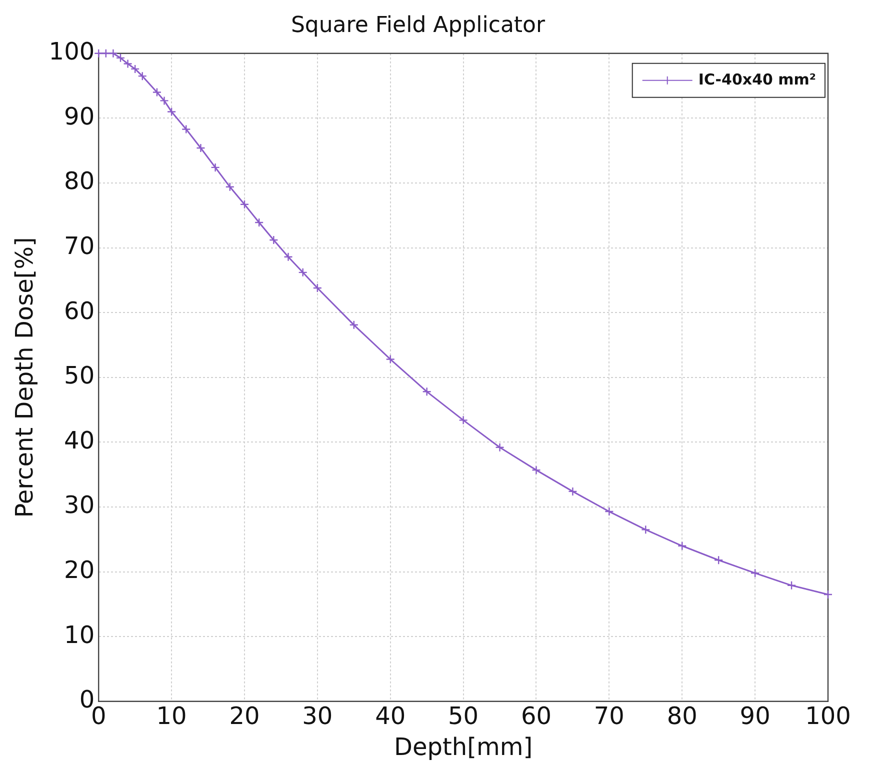 Image resolution: width=869 pixels, height=775 pixels. What do you see at coordinates (79, 376) in the screenshot?
I see `y-tick-label: 50` at bounding box center [79, 376].